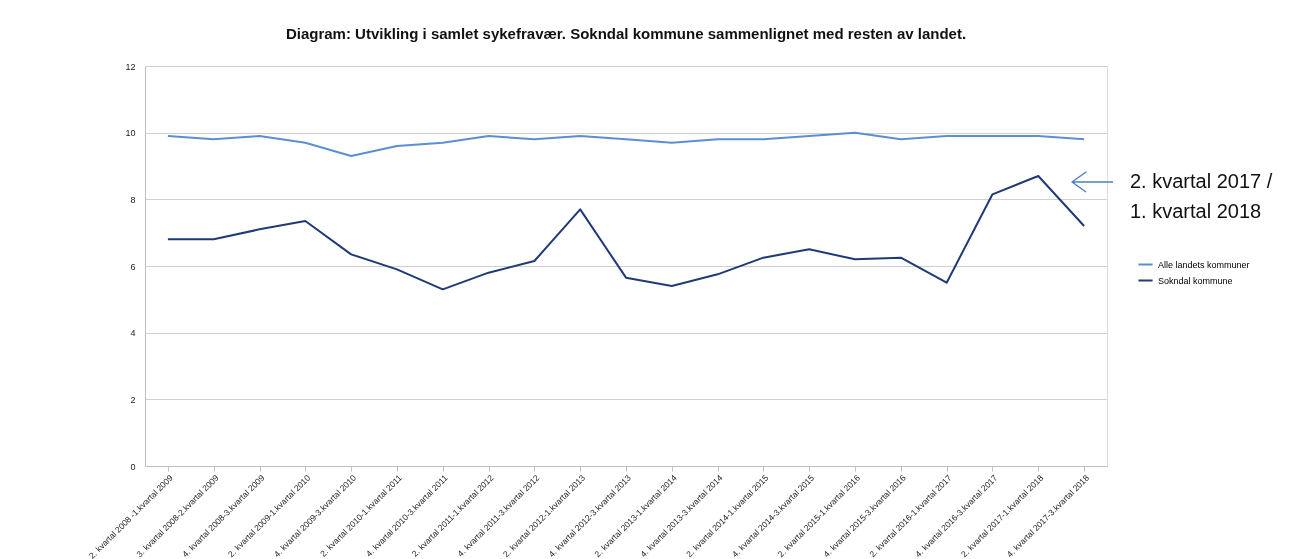 This screenshot has height=559, width=1303. Describe the element at coordinates (133, 333) in the screenshot. I see `y-tick-label: 4` at that location.